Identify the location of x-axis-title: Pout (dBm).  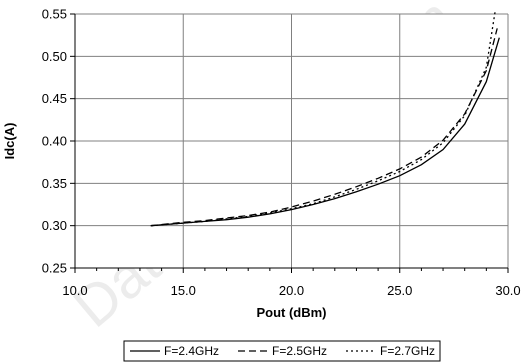
(291, 312).